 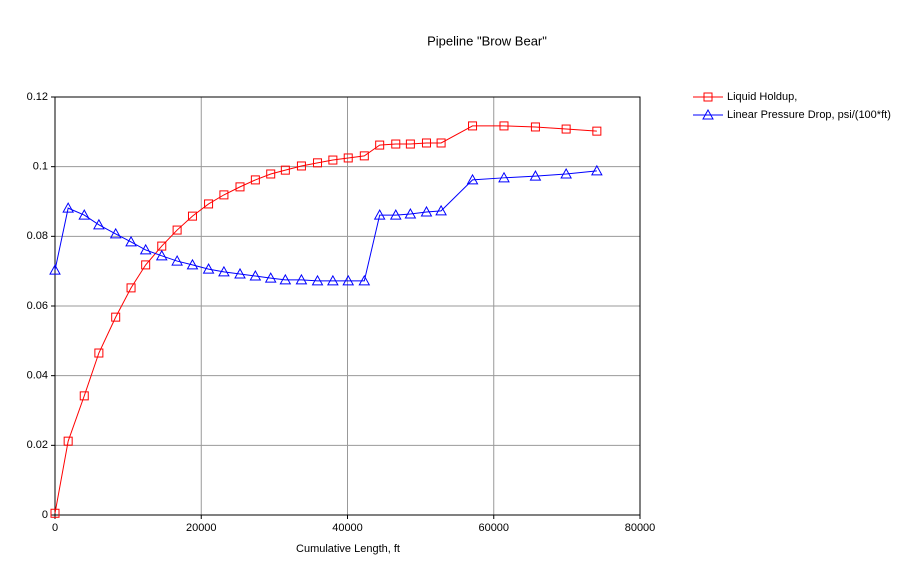 What do you see at coordinates (55, 528) in the screenshot?
I see `x-tick-label: 0` at bounding box center [55, 528].